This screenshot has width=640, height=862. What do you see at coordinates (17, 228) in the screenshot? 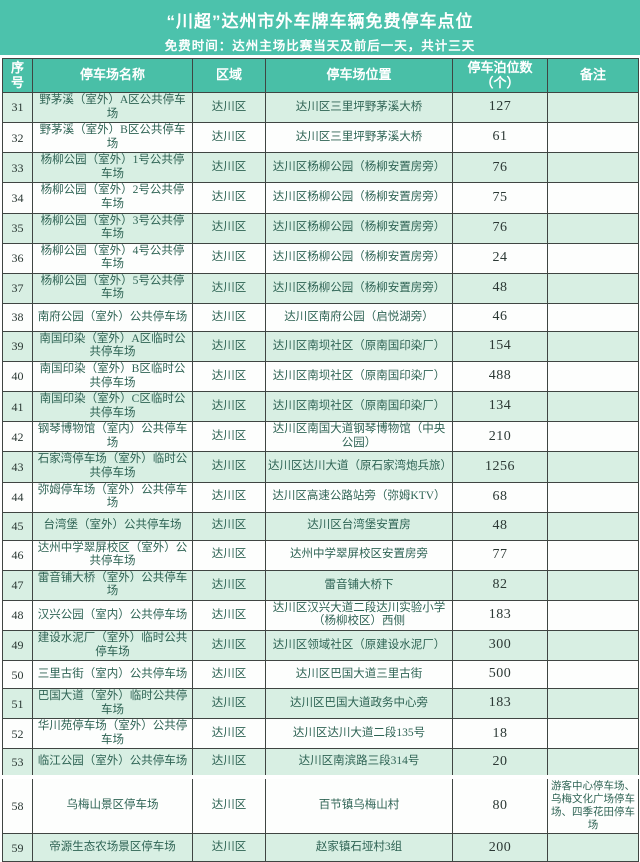
I see `cell-no: 35` at bounding box center [17, 228].